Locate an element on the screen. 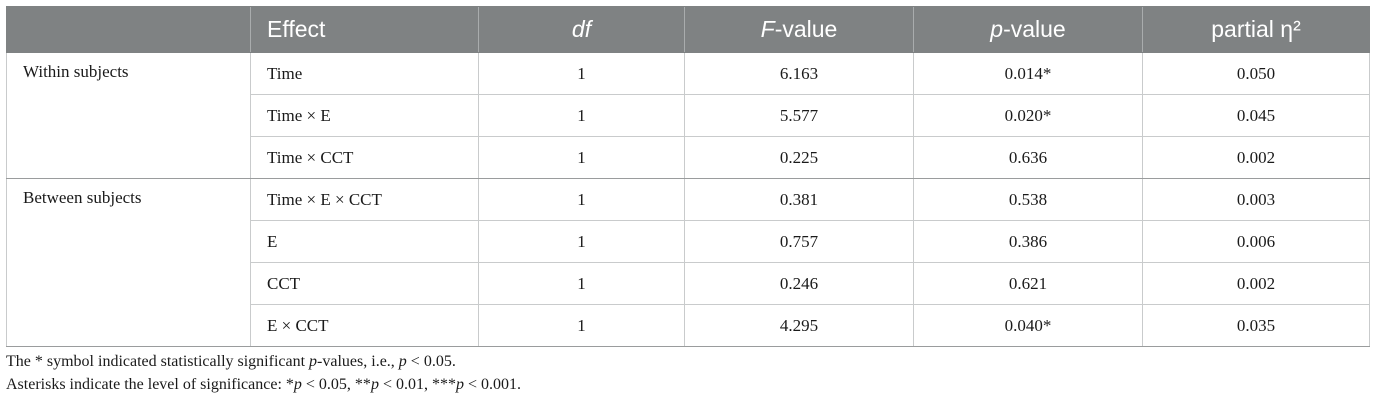 This screenshot has height=403, width=1375. note2-text-d: < 0.001. is located at coordinates (492, 384).